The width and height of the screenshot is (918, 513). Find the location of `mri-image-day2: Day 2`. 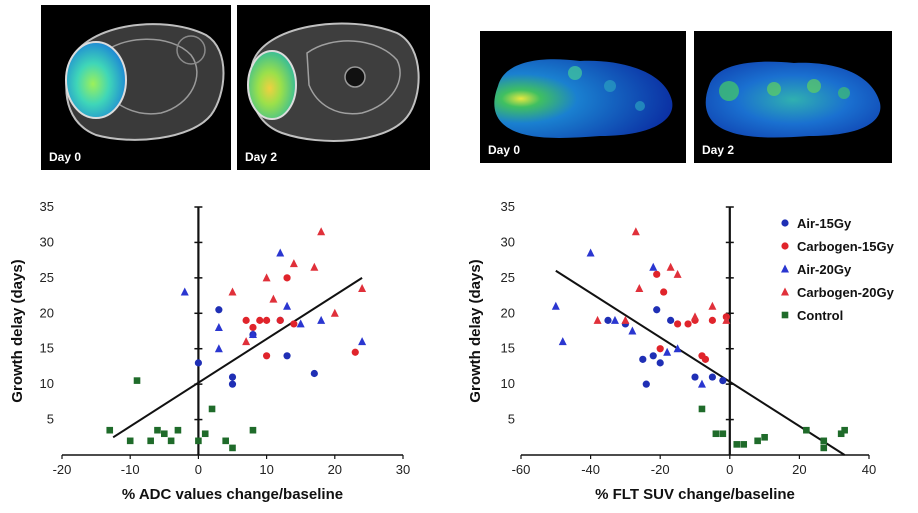

mri-image-day2: Day 2 is located at coordinates (333, 87).